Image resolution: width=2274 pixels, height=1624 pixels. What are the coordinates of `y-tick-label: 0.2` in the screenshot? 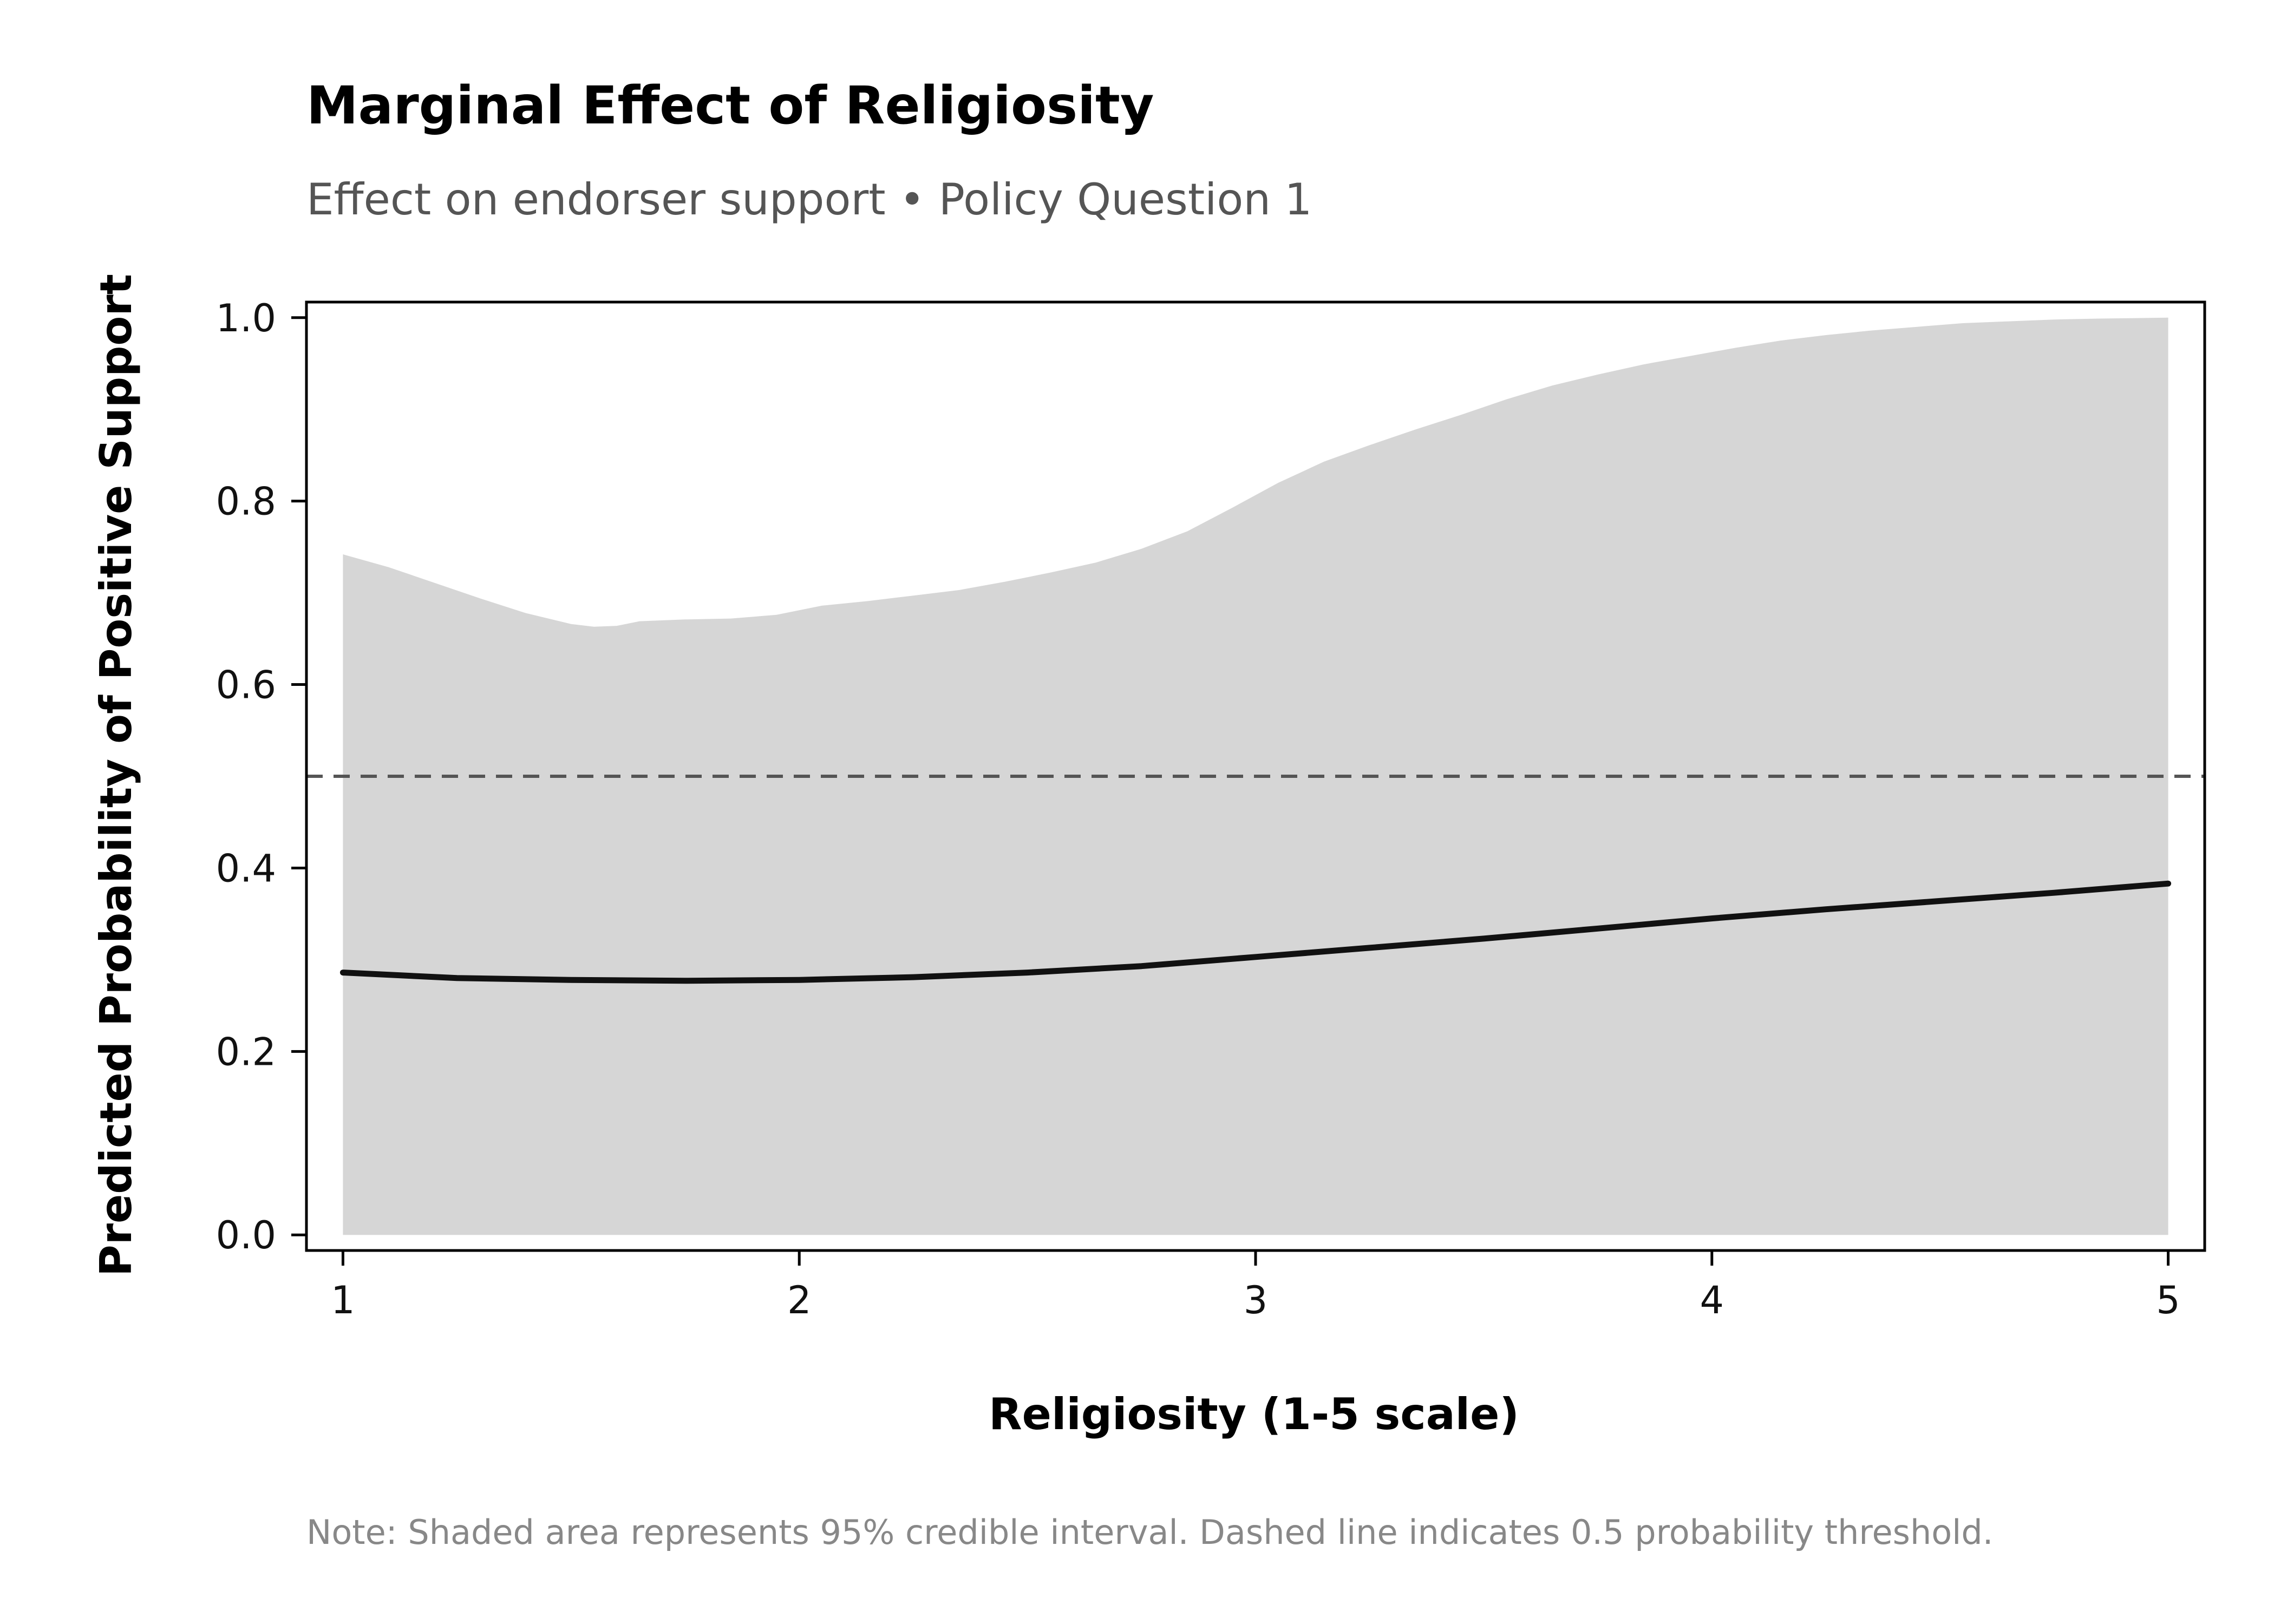 It's located at (246, 1052).